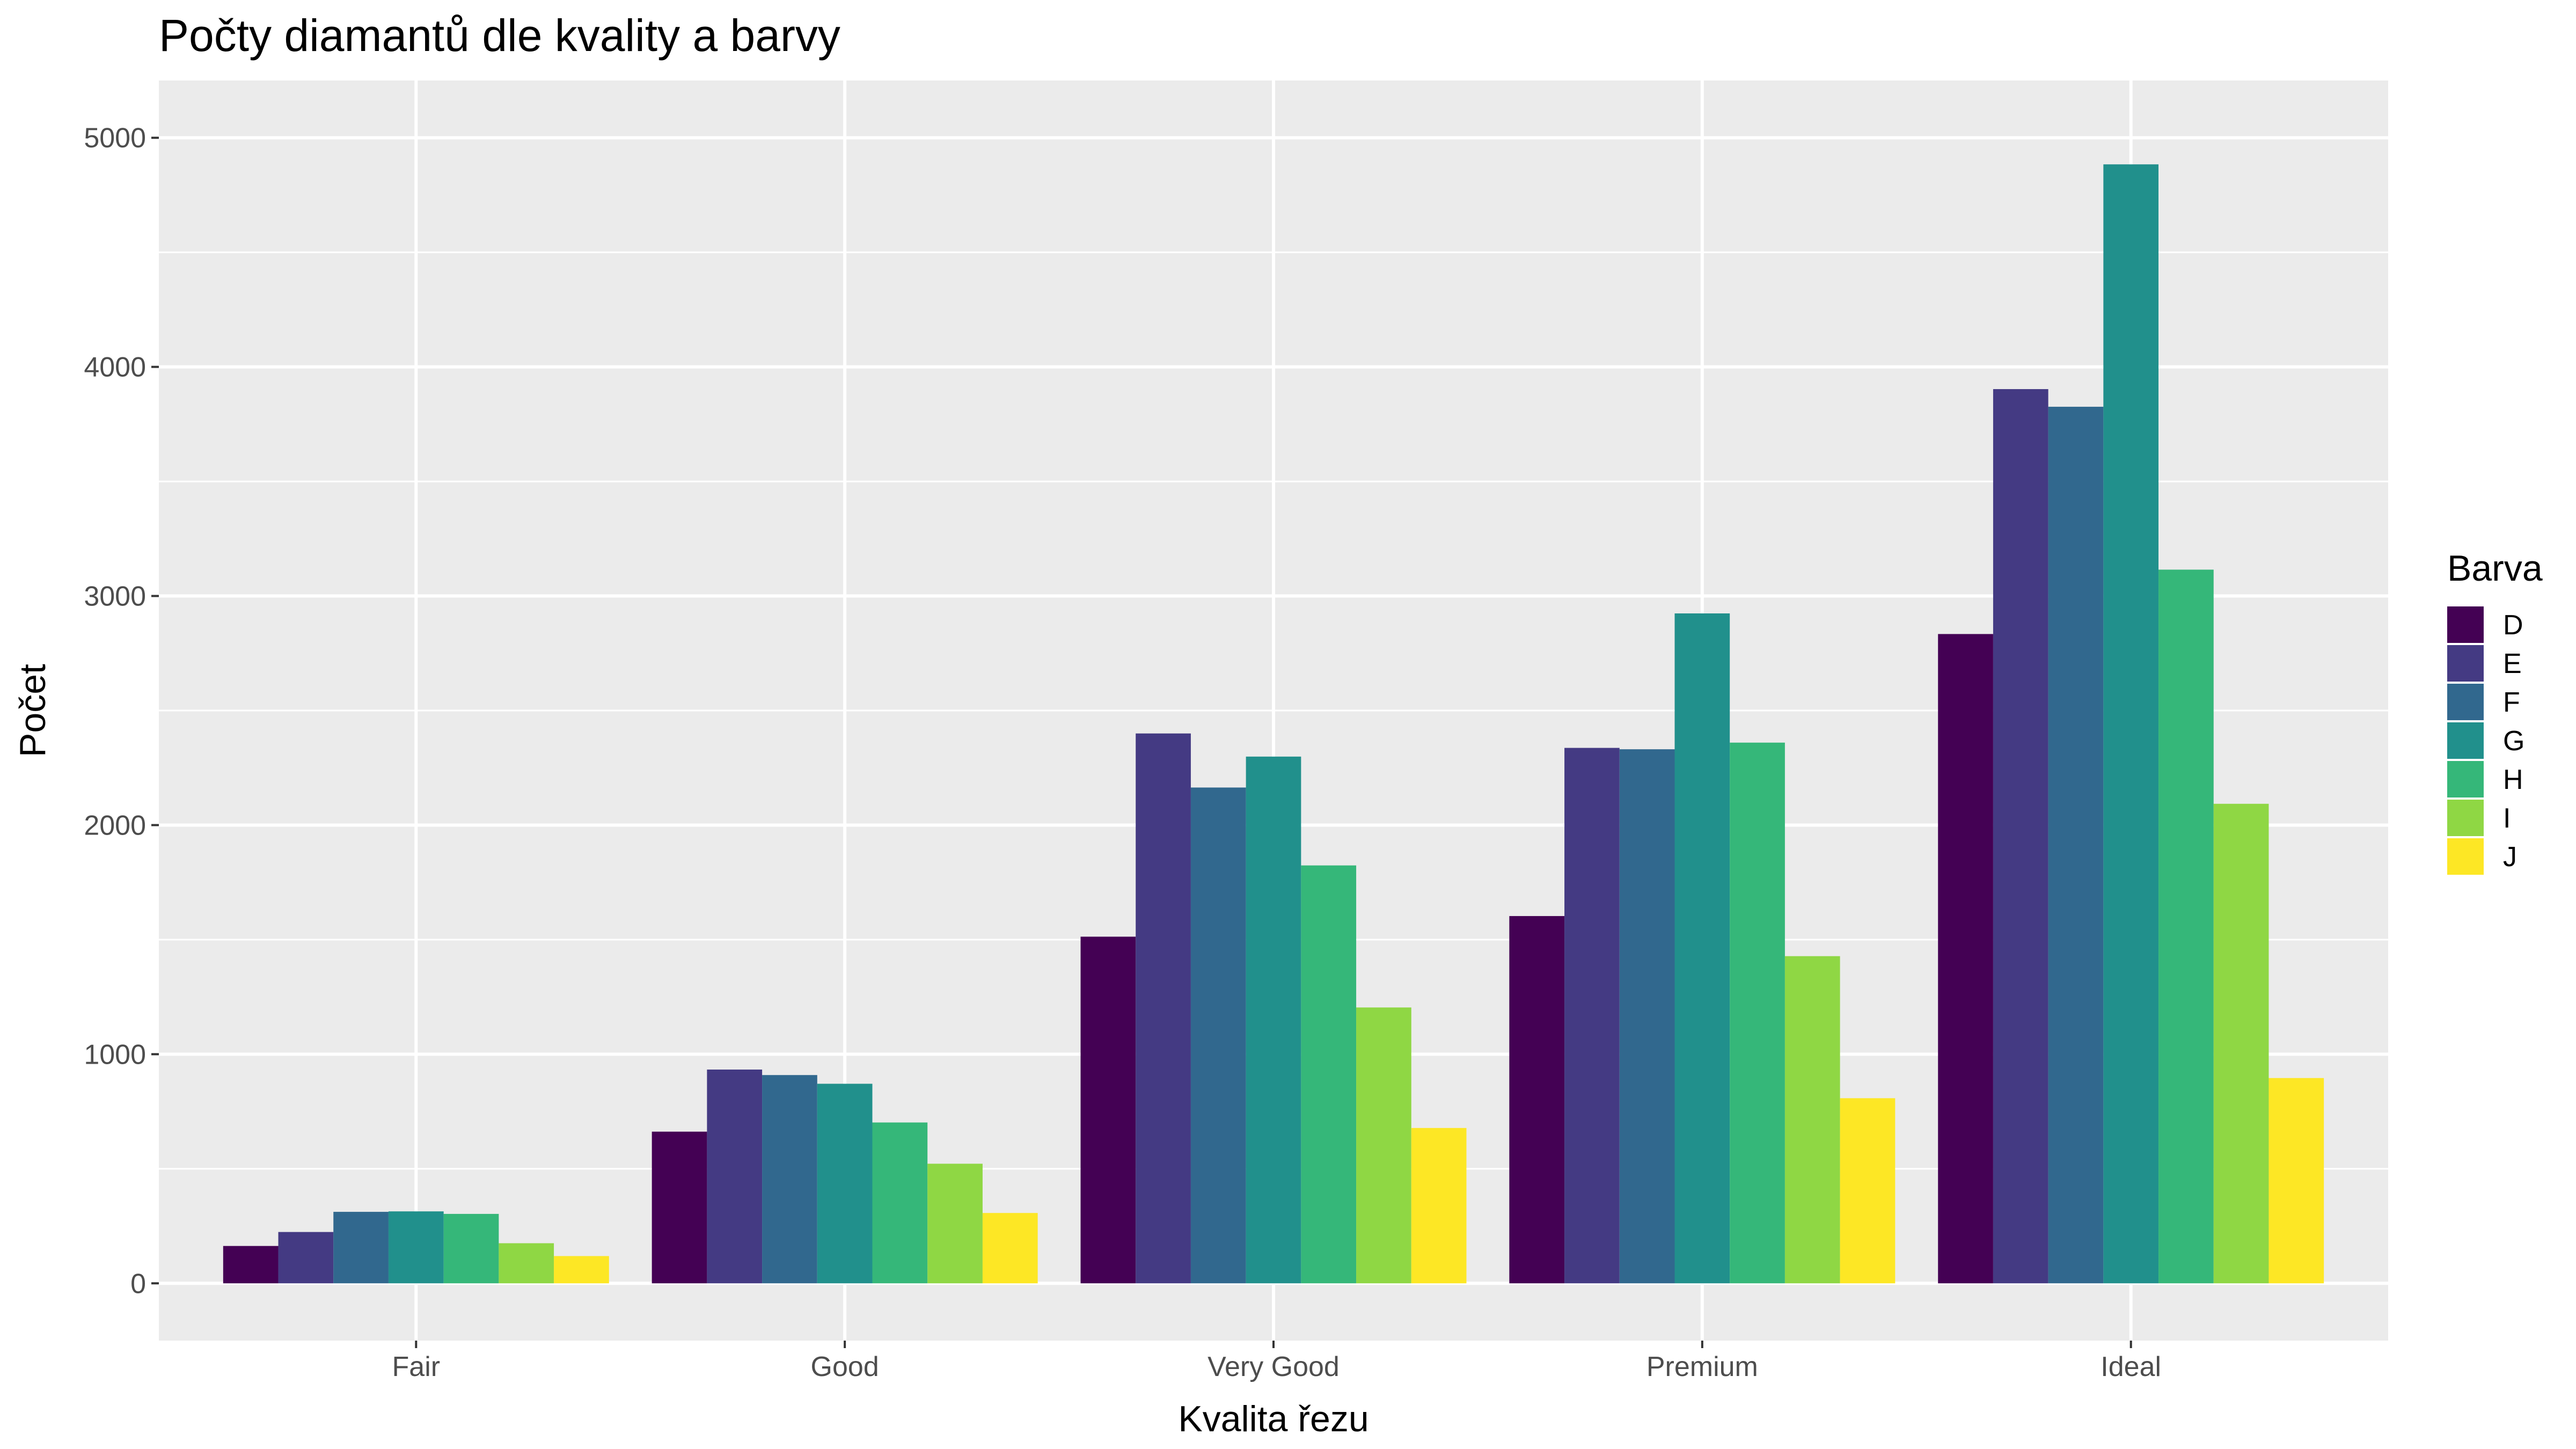  What do you see at coordinates (1383, 1145) in the screenshot?
I see `bar-very-good-i` at bounding box center [1383, 1145].